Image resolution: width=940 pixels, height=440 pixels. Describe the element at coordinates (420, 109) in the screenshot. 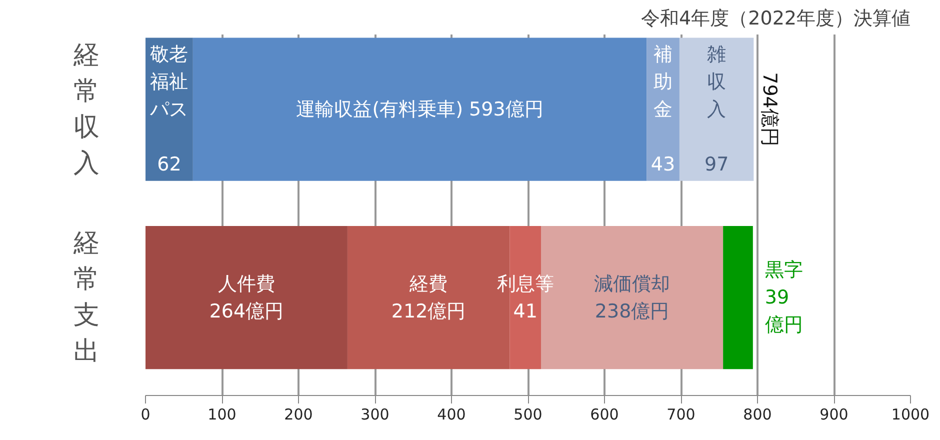

I see `data-label: 運輸収益(有料乗車) 593億円` at that location.